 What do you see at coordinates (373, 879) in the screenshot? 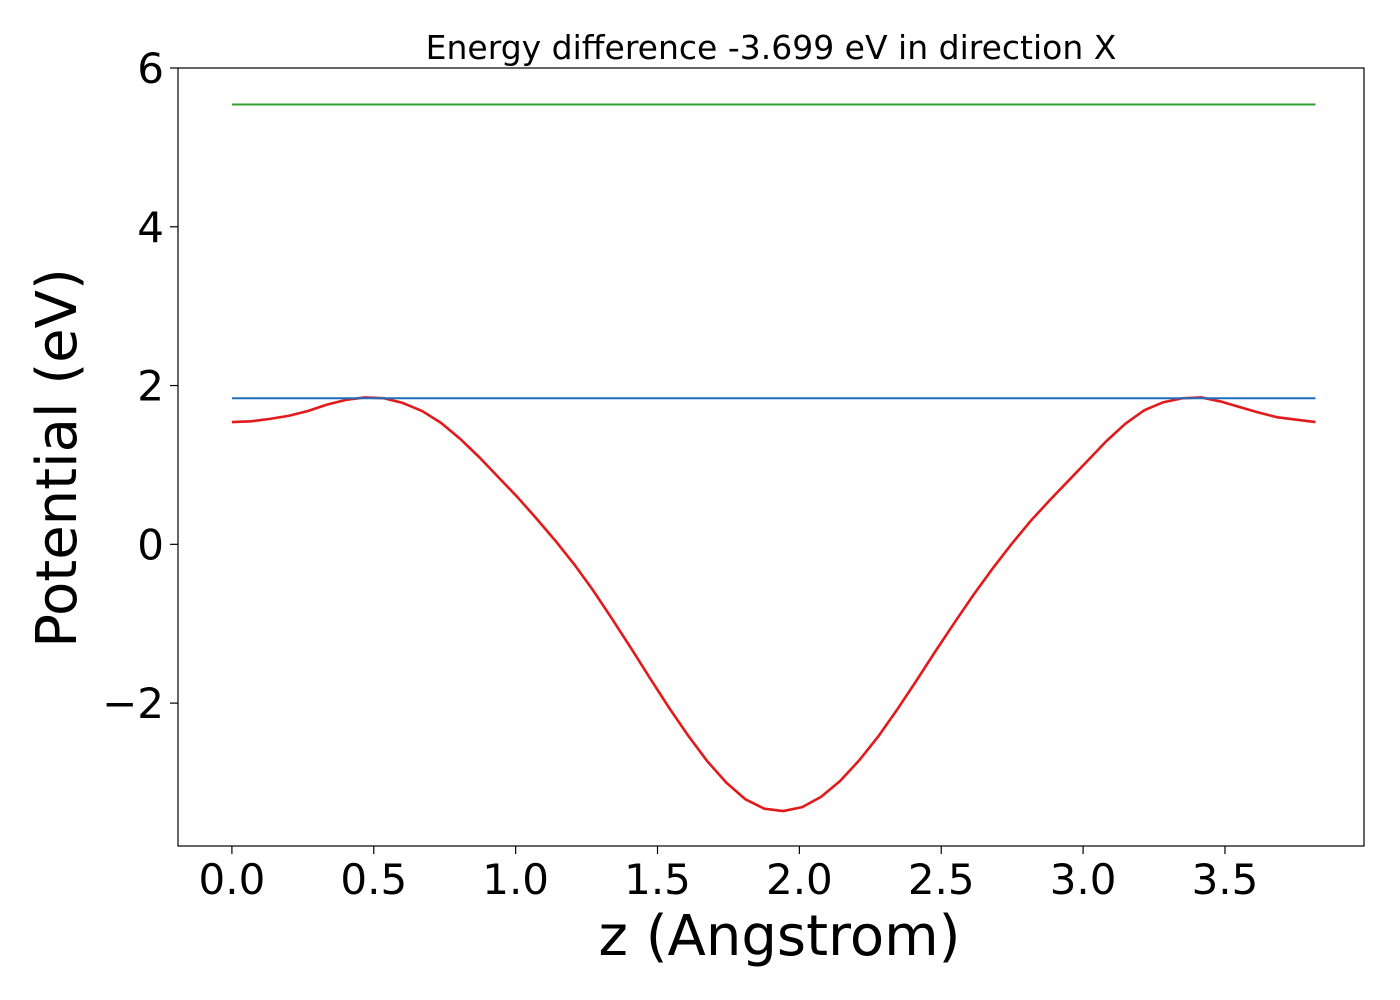
I see `x-tick-label: 0.5` at bounding box center [373, 879].